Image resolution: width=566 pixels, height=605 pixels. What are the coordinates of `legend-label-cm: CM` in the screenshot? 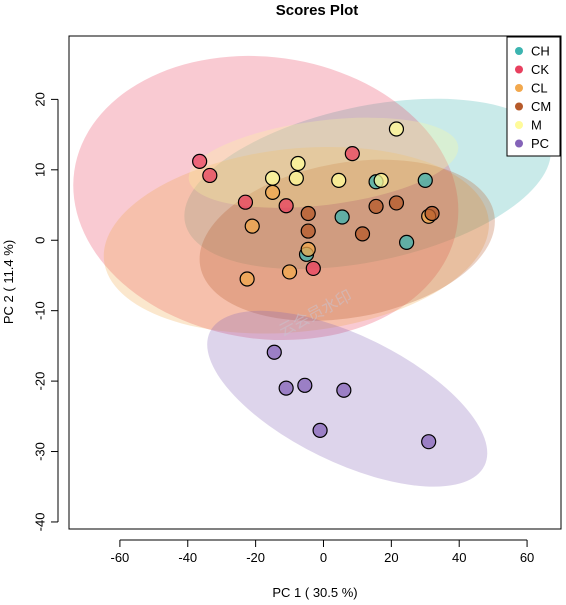 It's located at (541, 106).